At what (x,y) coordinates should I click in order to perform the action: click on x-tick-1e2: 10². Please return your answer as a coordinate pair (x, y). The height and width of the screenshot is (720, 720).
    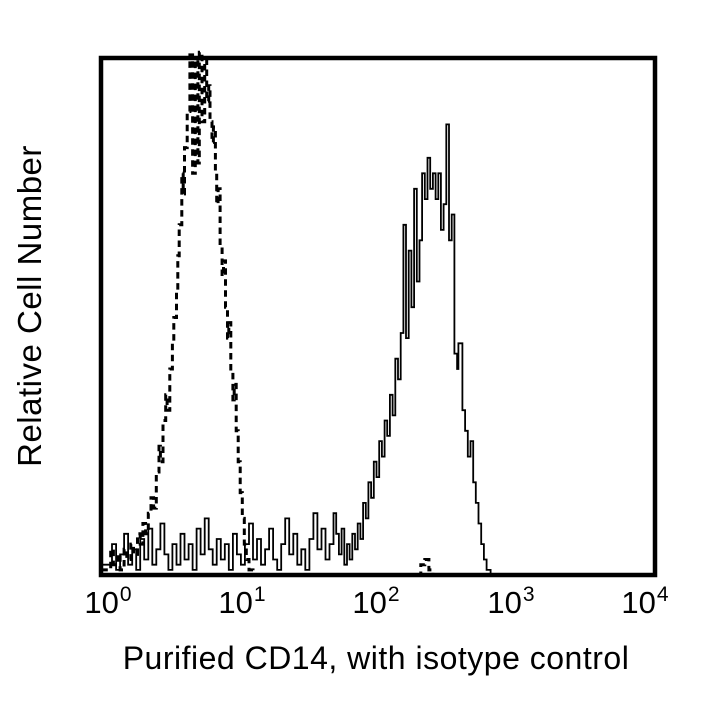
    Looking at the image, I should click on (376, 602).